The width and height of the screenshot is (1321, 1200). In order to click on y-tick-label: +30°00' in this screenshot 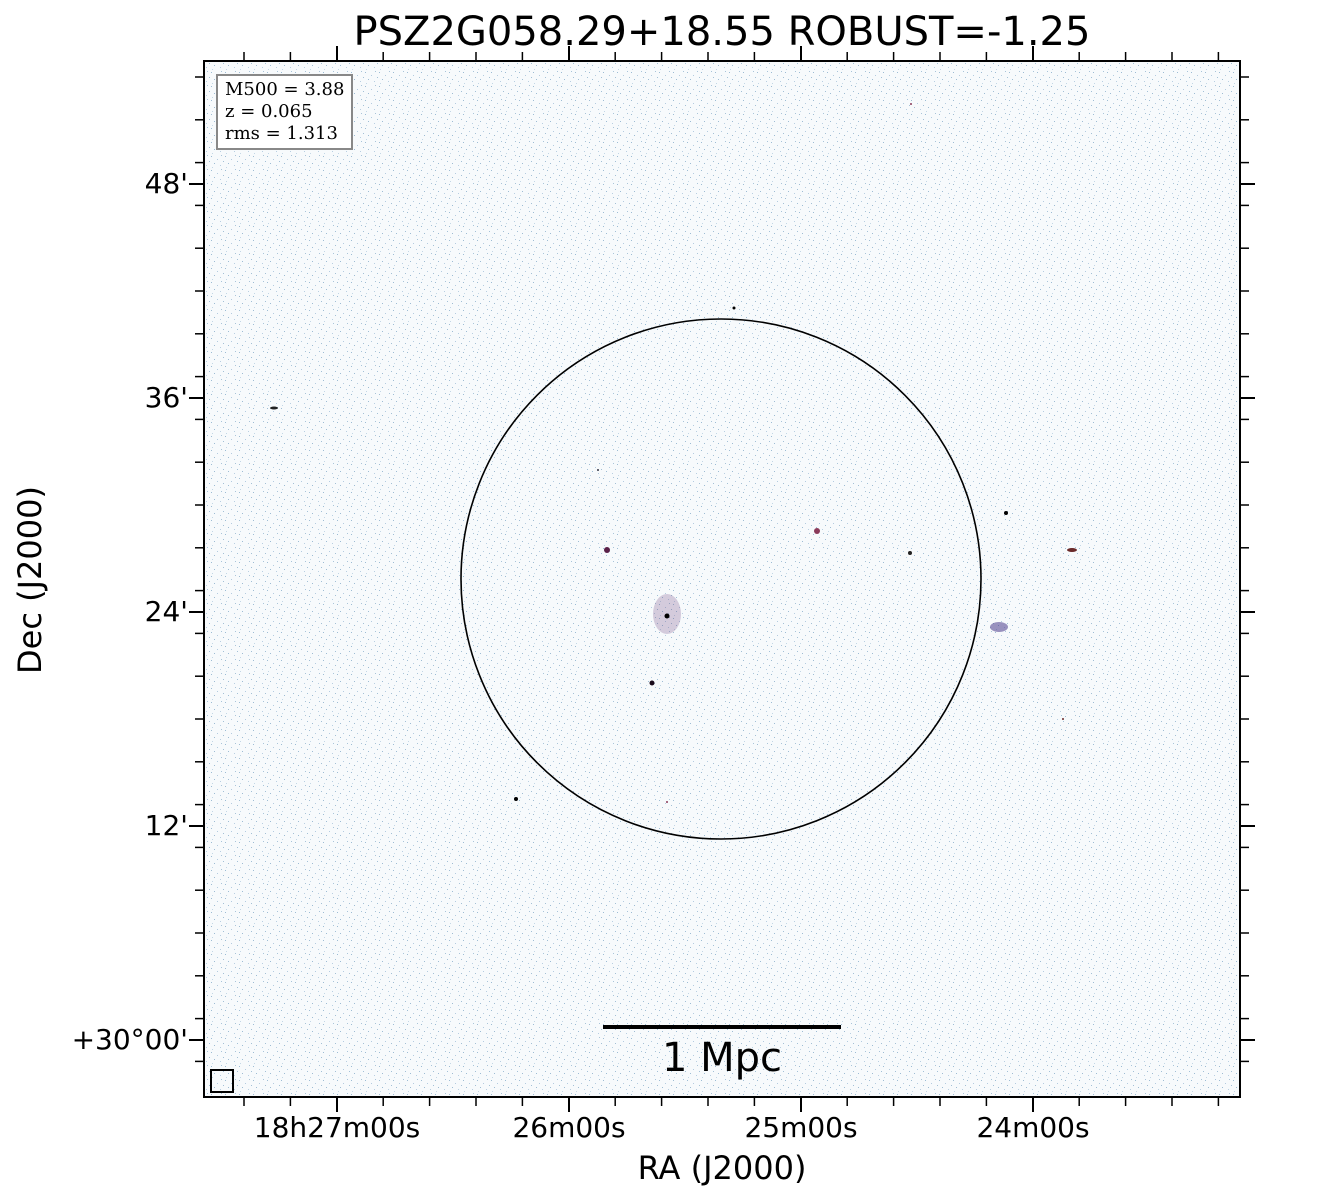, I will do `click(129, 1039)`.